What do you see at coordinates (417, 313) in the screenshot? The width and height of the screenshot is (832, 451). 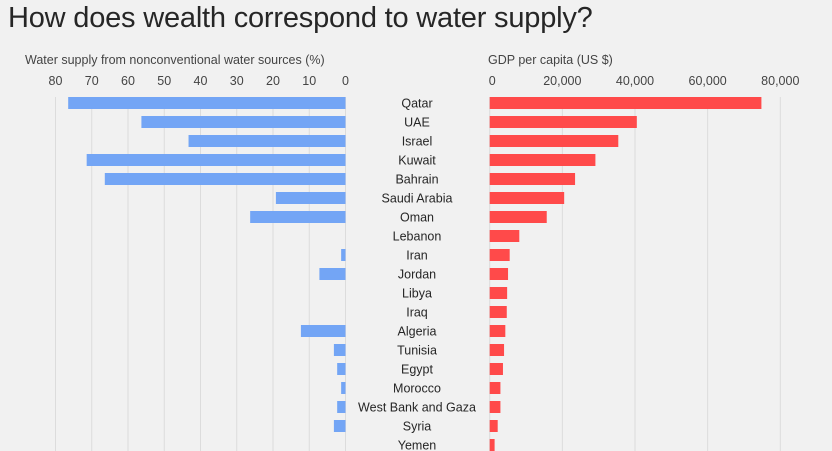 I see `category-label: Iraq` at bounding box center [417, 313].